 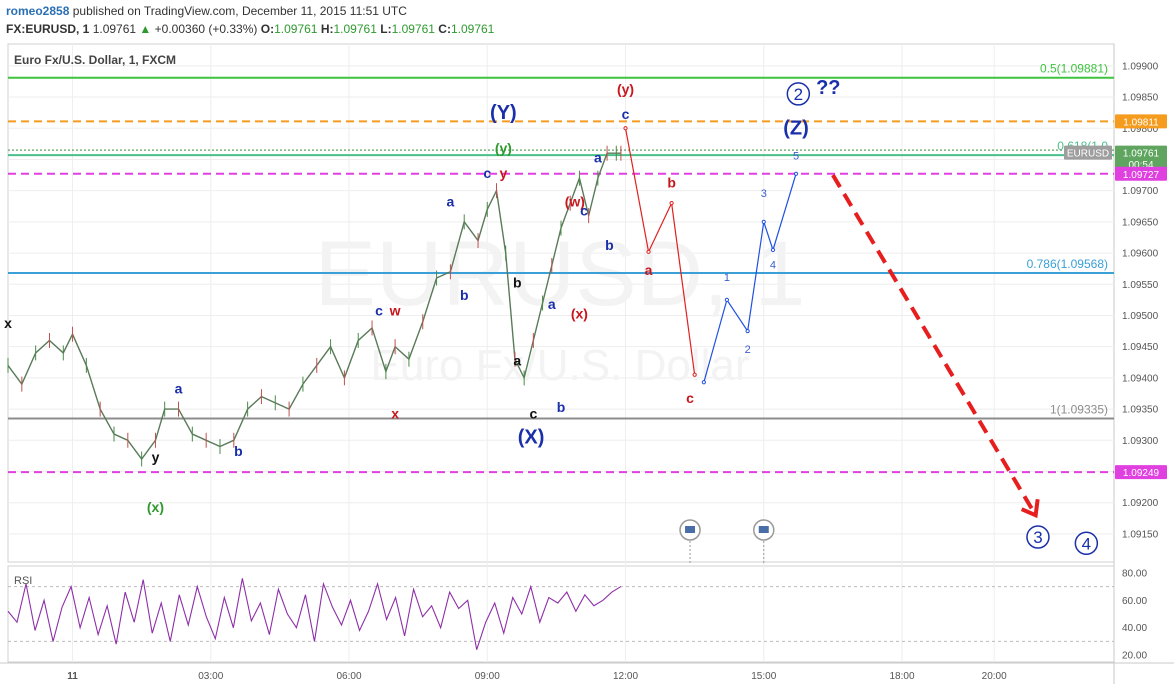 What do you see at coordinates (1140, 98) in the screenshot?
I see `price-tick-label: 1.09850` at bounding box center [1140, 98].